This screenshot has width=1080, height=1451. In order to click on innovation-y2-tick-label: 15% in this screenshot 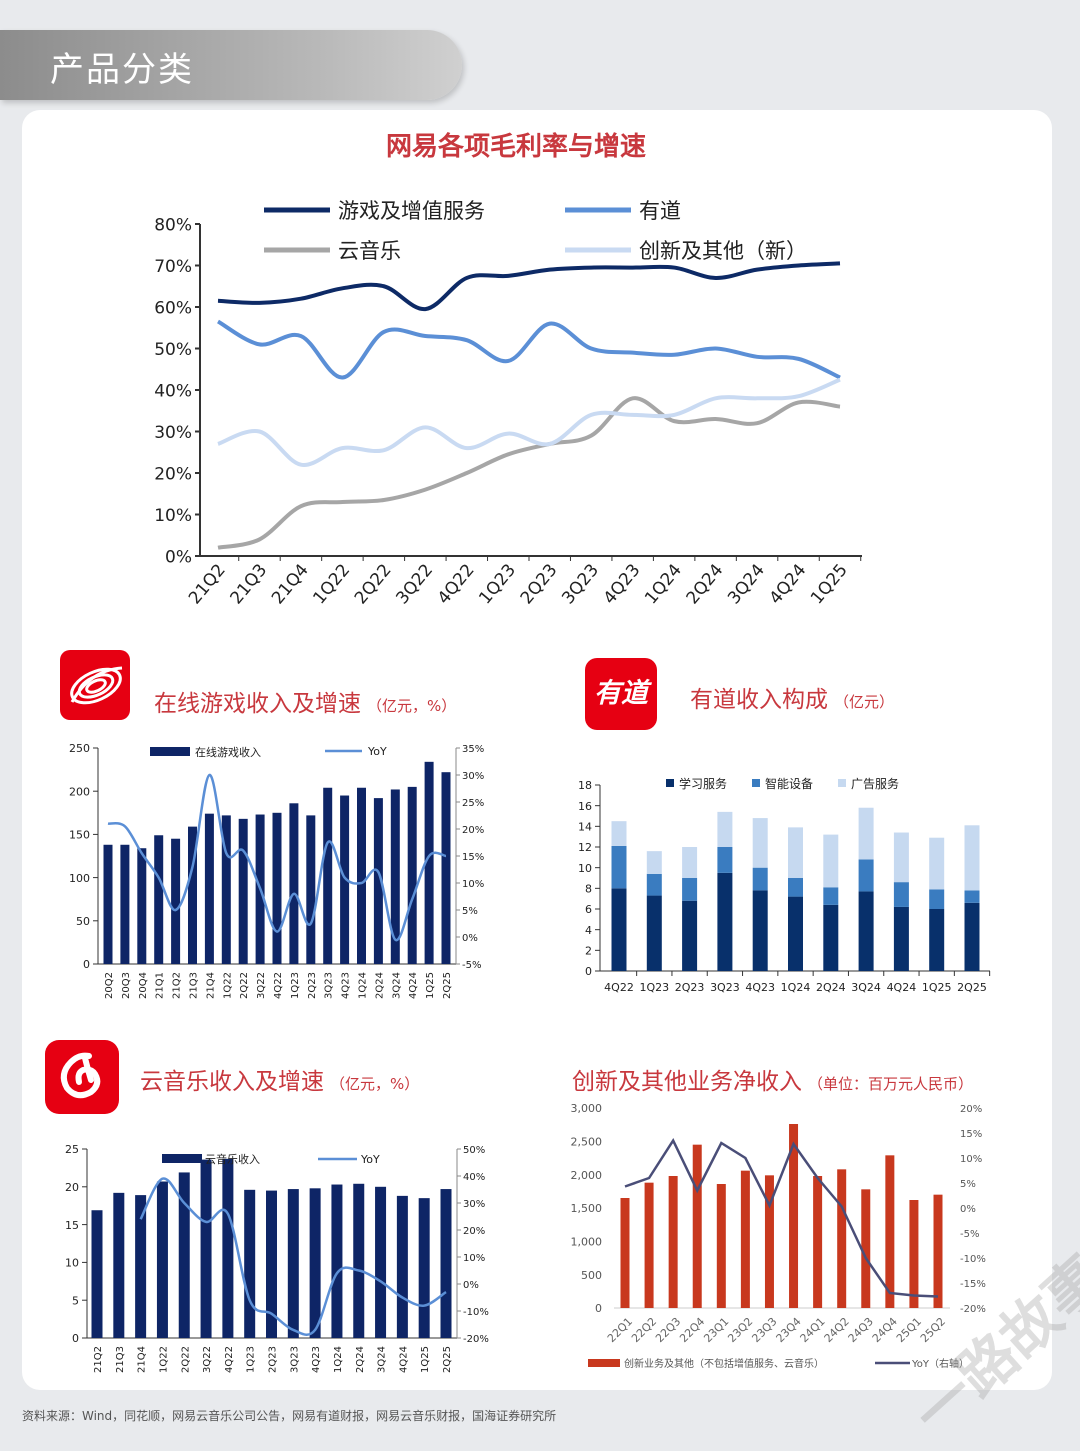, I will do `click(971, 1134)`.